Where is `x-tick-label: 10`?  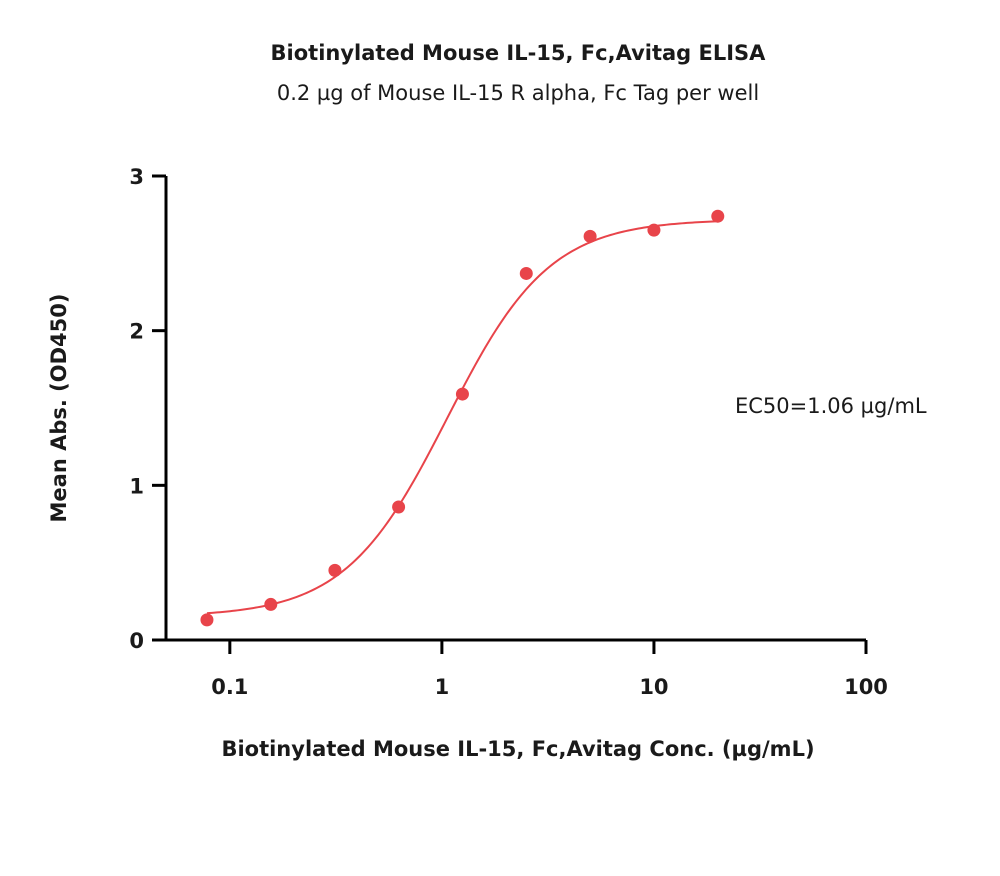 x-tick-label: 10 is located at coordinates (653, 687).